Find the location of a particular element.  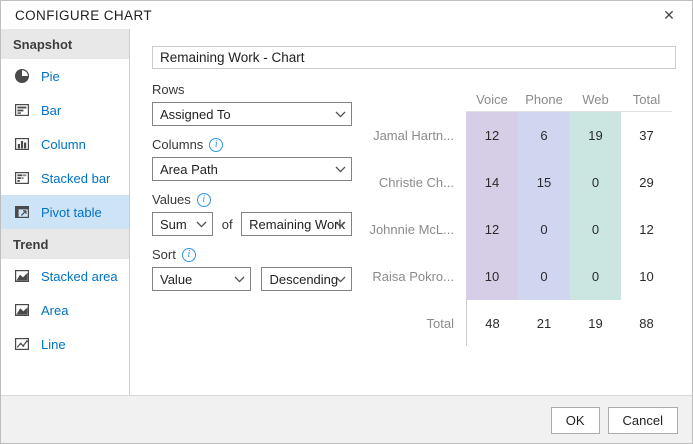

dialog-titlebar: CONFIGURE CHART ✕ is located at coordinates (346, 15).